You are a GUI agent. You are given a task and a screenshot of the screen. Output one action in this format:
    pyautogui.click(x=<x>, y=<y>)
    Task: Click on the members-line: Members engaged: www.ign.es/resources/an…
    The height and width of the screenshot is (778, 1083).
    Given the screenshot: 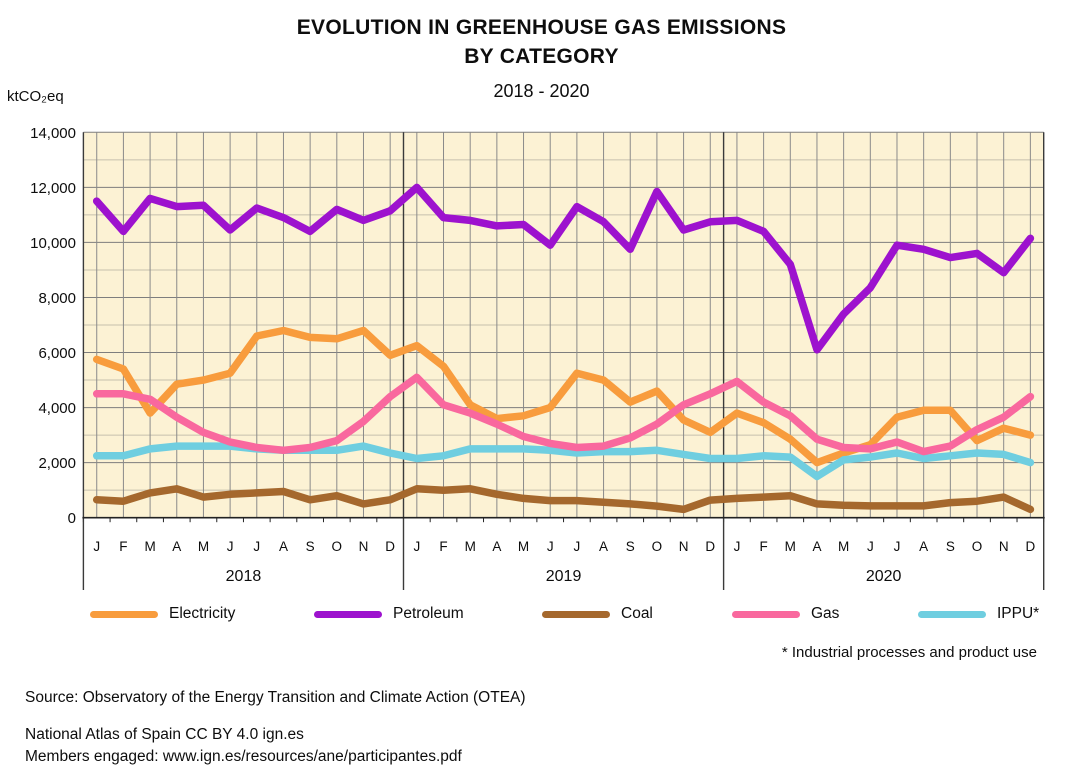 What is the action you would take?
    pyautogui.click(x=243, y=756)
    